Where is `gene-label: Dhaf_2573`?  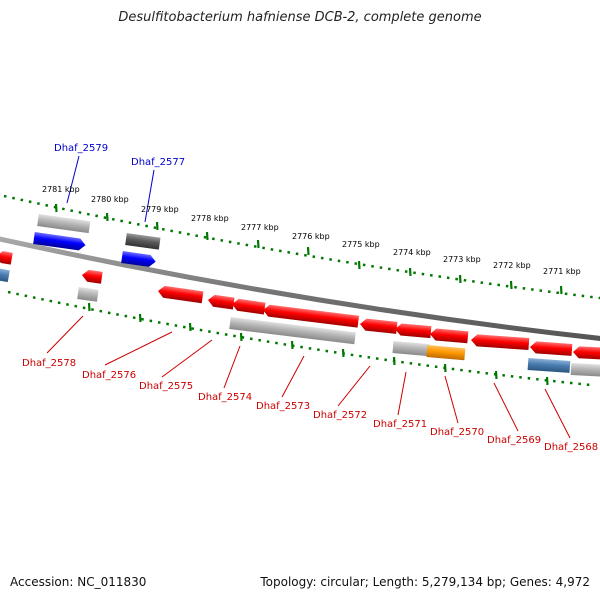 gene-label: Dhaf_2573 is located at coordinates (283, 406).